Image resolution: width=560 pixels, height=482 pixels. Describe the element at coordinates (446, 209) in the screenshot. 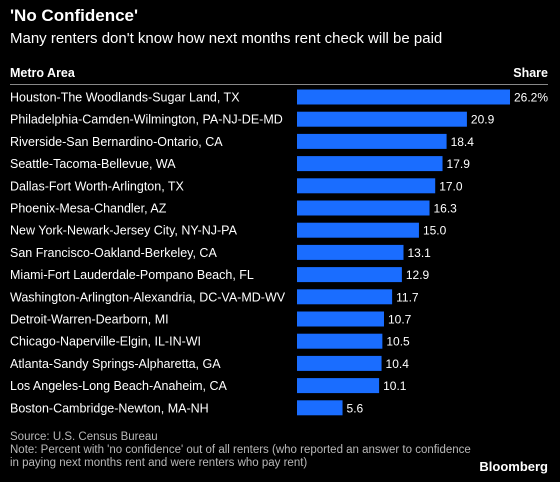

I see `value-label: 16.3` at that location.